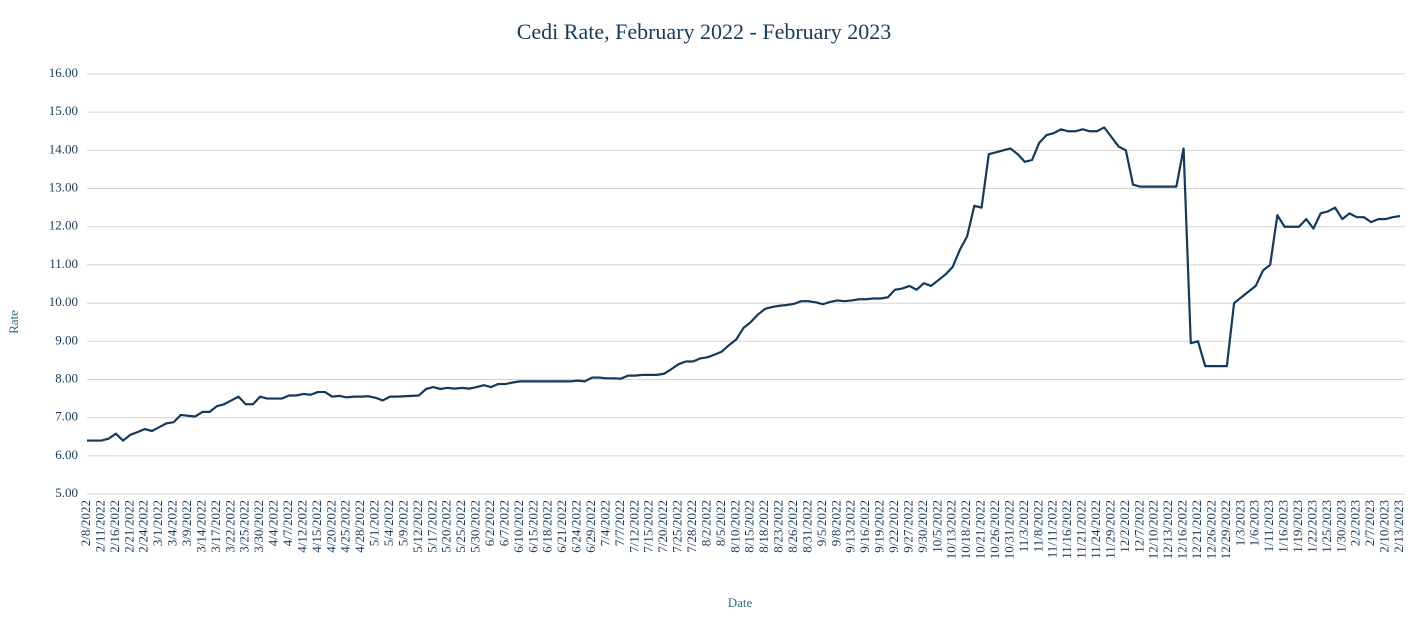 This screenshot has height=620, width=1424. I want to click on x-tick-label: 9/22/2022, so click(893, 526).